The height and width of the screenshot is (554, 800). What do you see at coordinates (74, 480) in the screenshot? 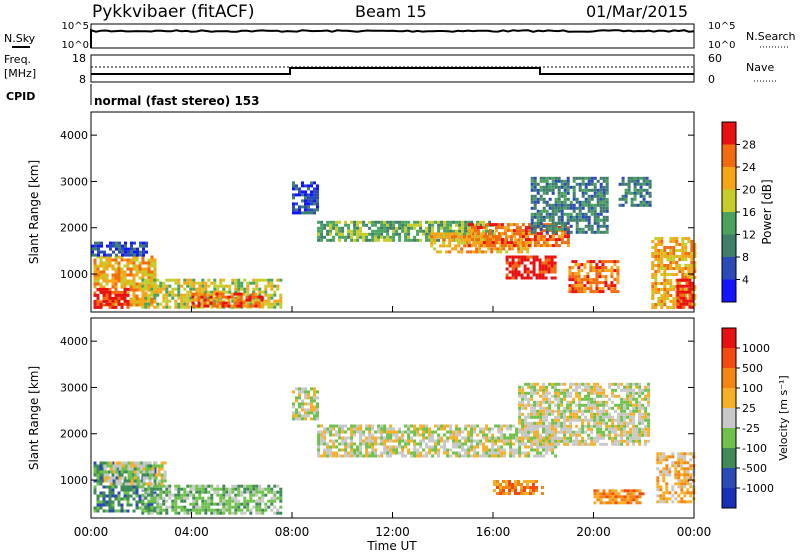
I see `y-tick-label: 1000` at bounding box center [74, 480].